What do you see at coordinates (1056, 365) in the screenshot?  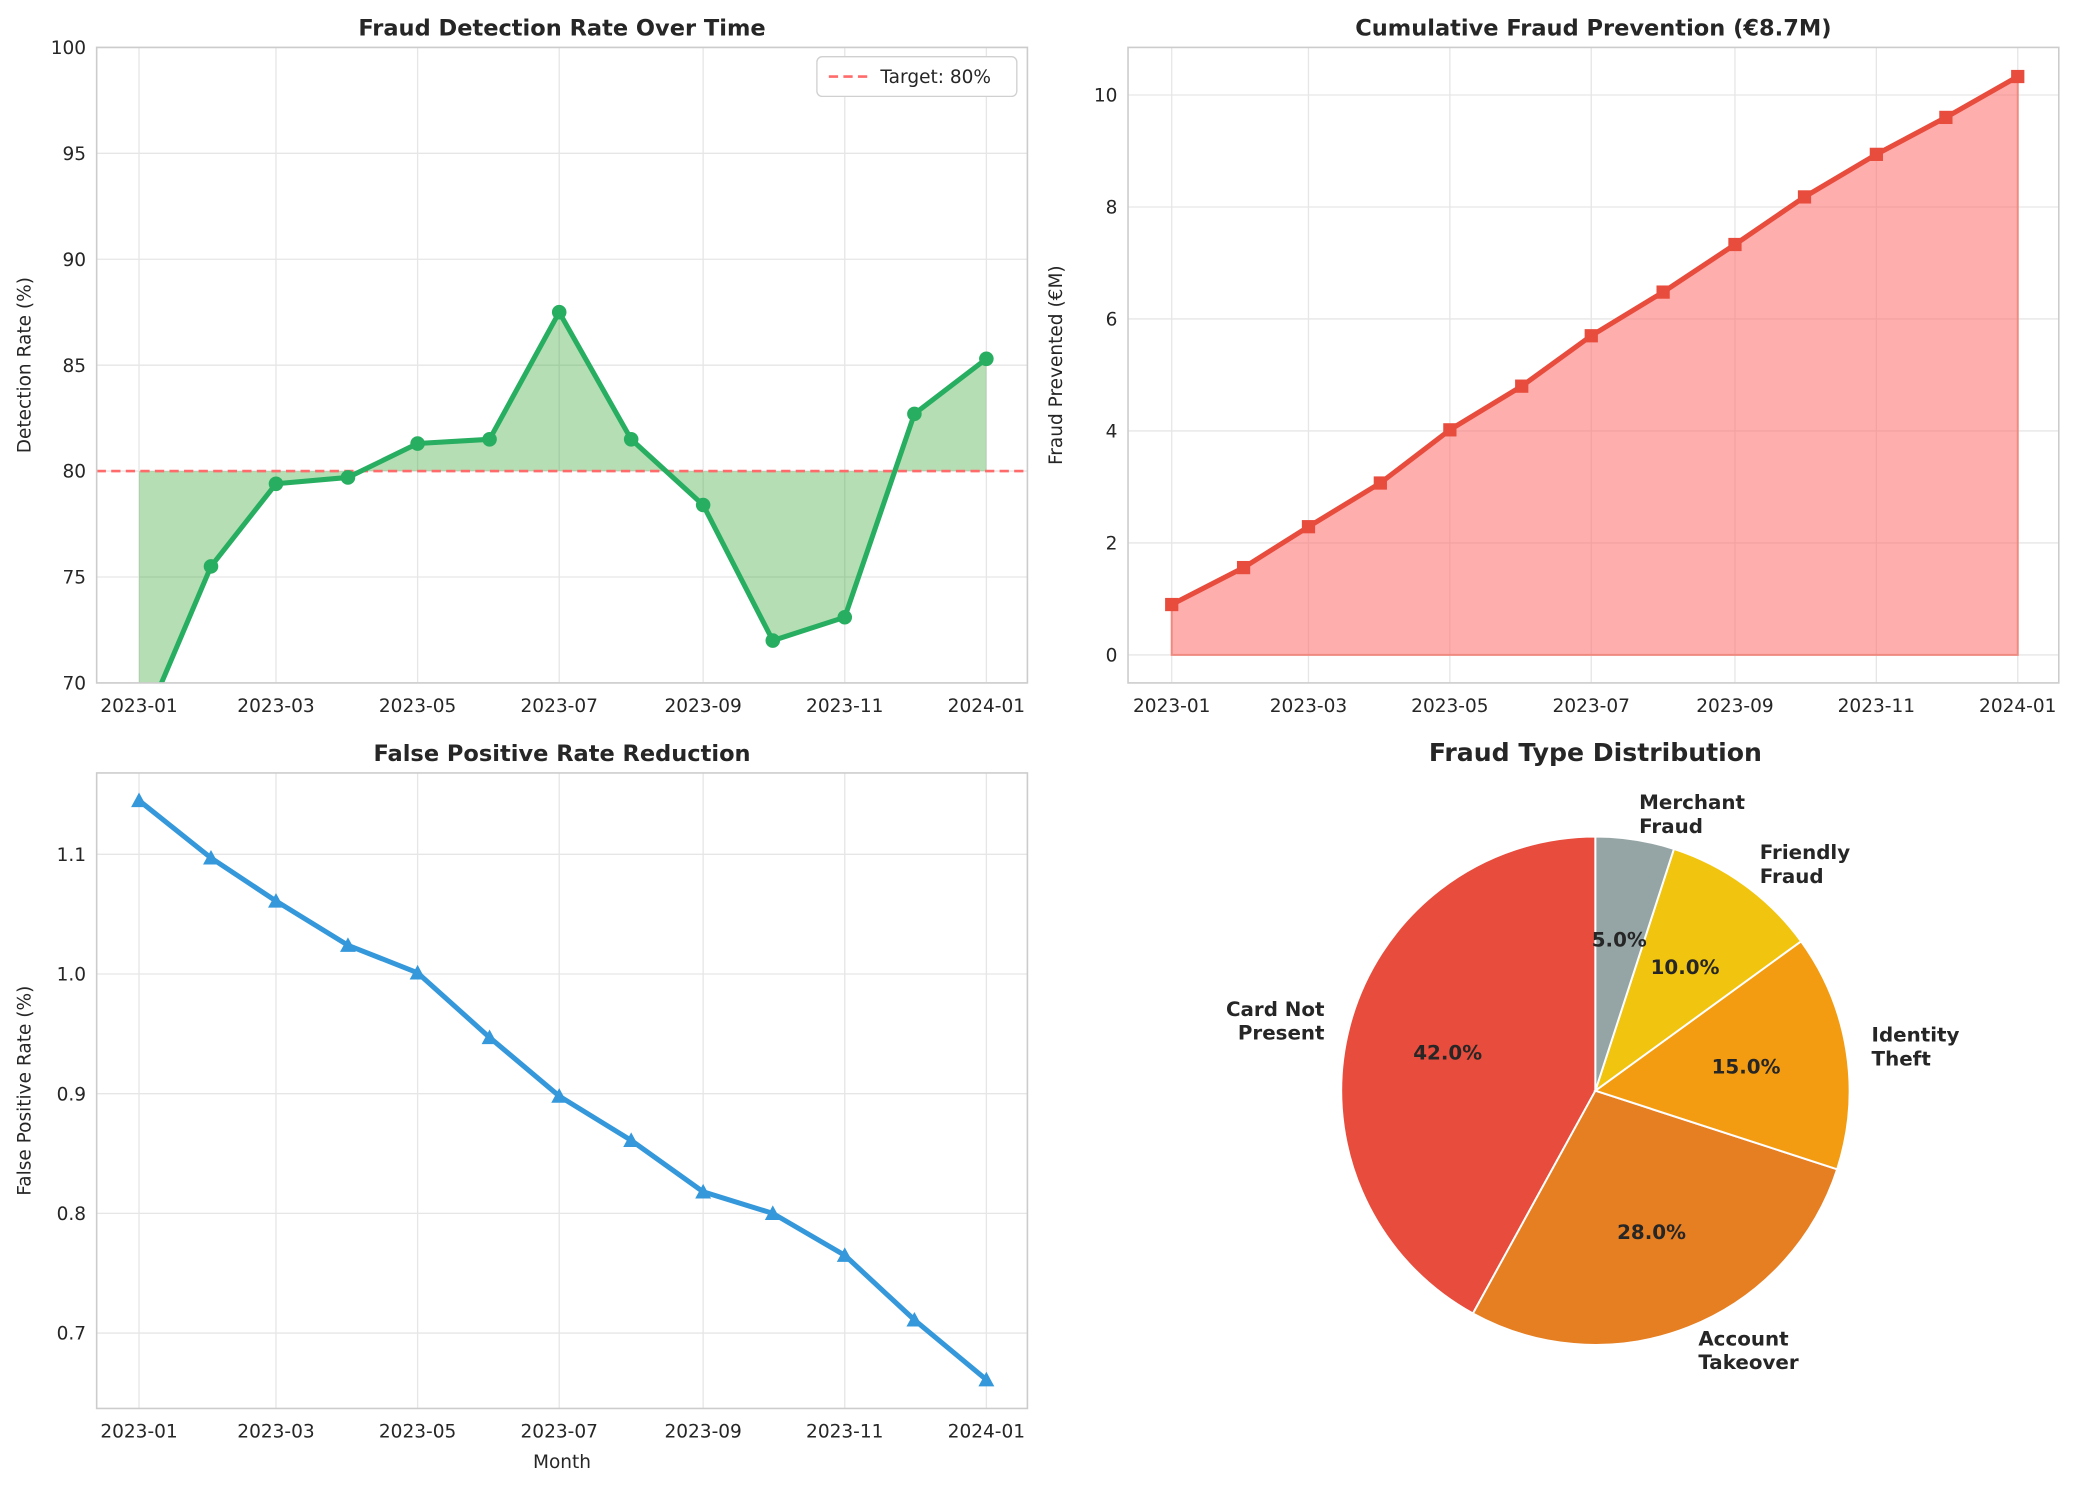 I see `y-axis-label: Fraud Prevented (€M)` at bounding box center [1056, 365].